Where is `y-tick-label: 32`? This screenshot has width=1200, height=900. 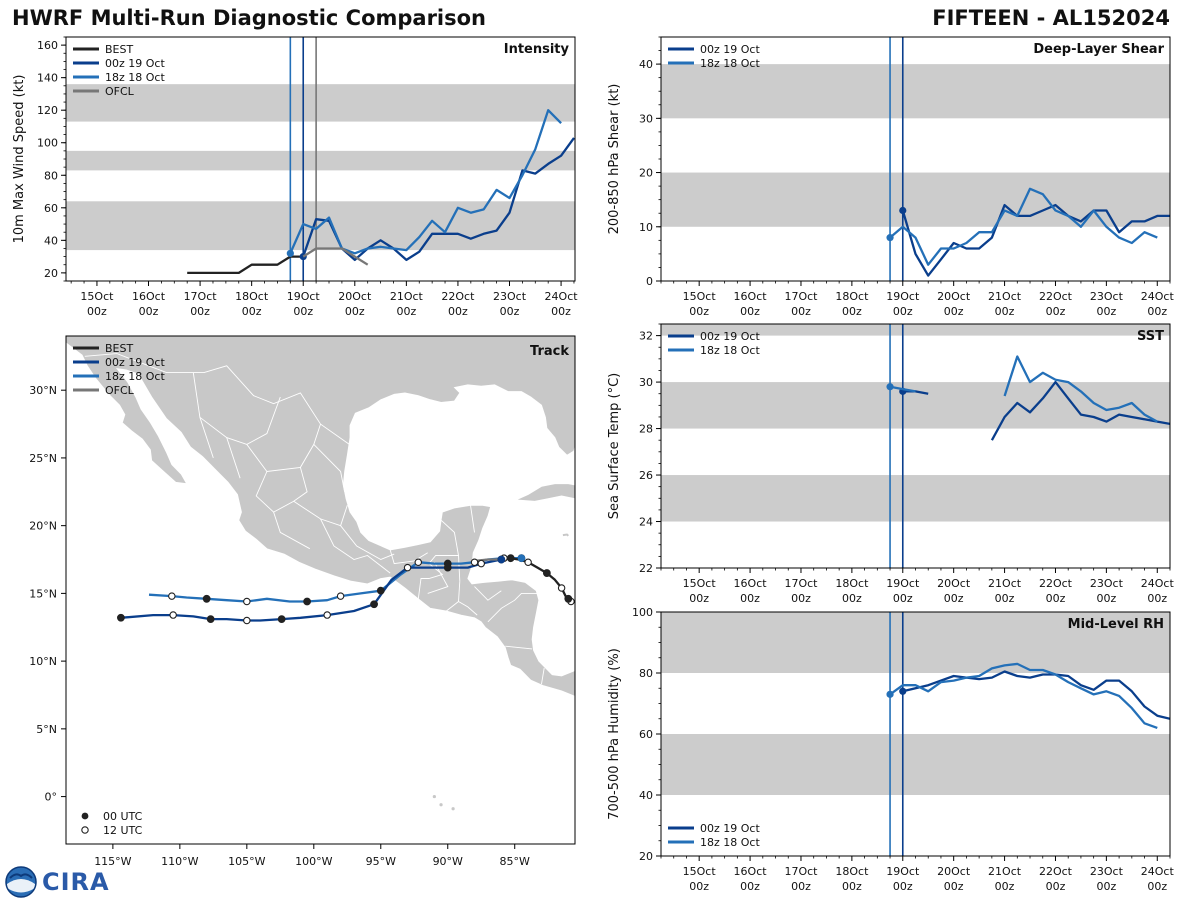 y-tick-label: 32 is located at coordinates (646, 336).